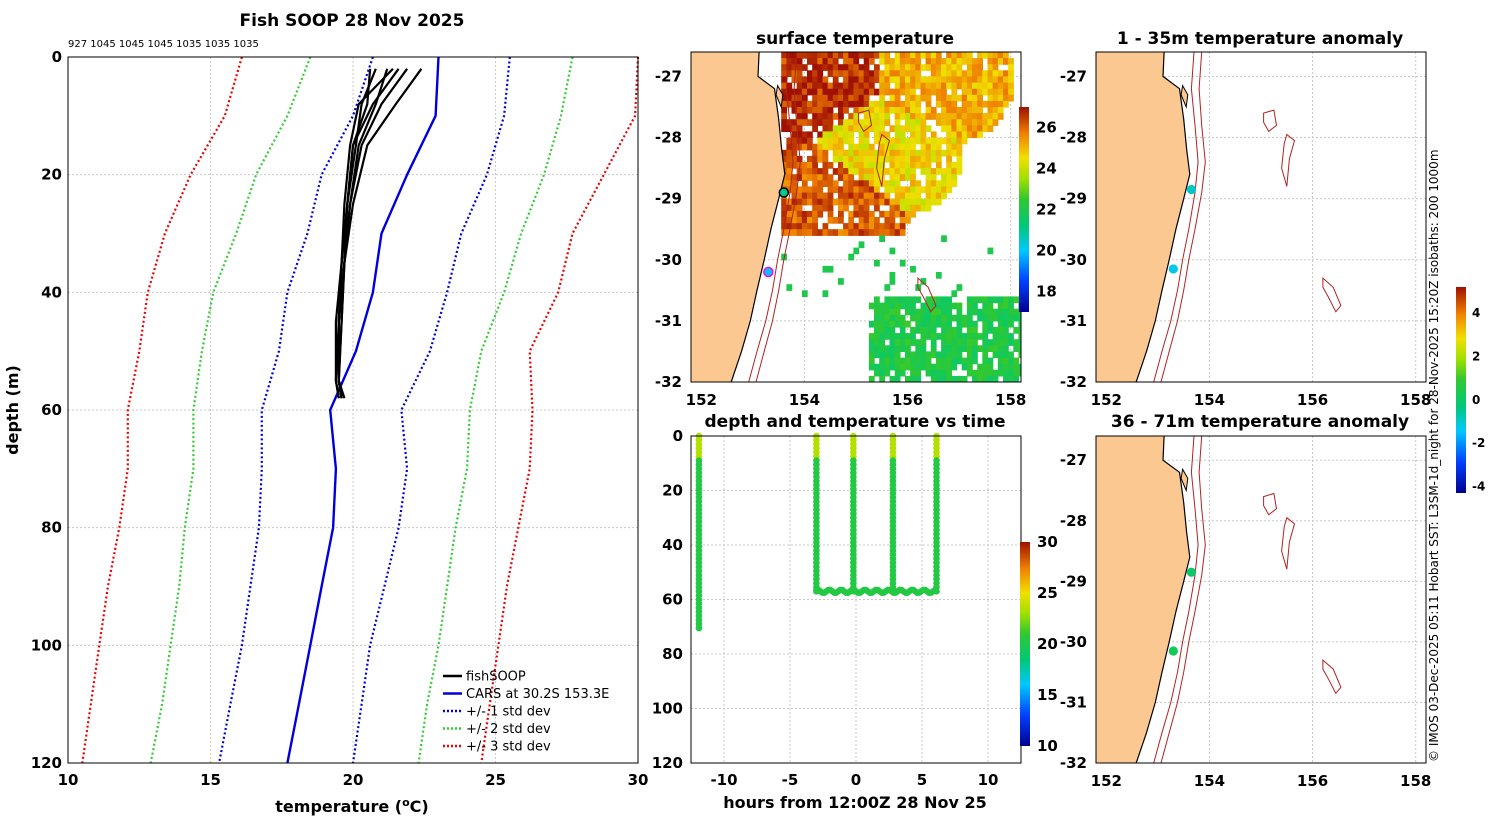  I want to click on profile-y-tick: 40, so click(51, 292).